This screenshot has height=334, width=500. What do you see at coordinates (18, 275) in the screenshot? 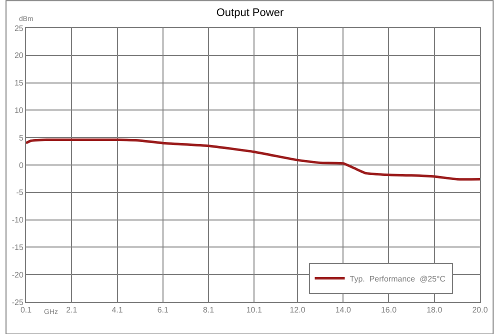
I see `y-tick-label: -20` at bounding box center [18, 275].